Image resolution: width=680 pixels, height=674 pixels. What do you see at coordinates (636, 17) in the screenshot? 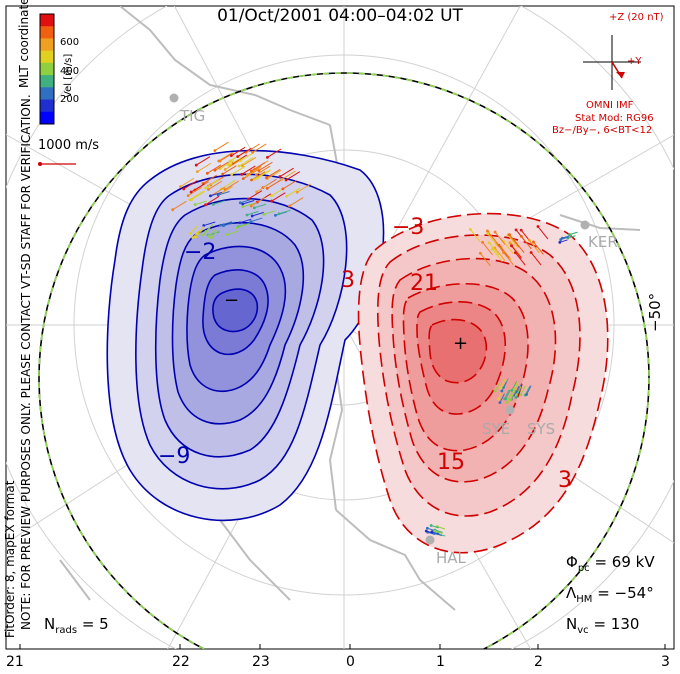
I see `imf-bz-label: +Z (20 nT)` at bounding box center [636, 17].